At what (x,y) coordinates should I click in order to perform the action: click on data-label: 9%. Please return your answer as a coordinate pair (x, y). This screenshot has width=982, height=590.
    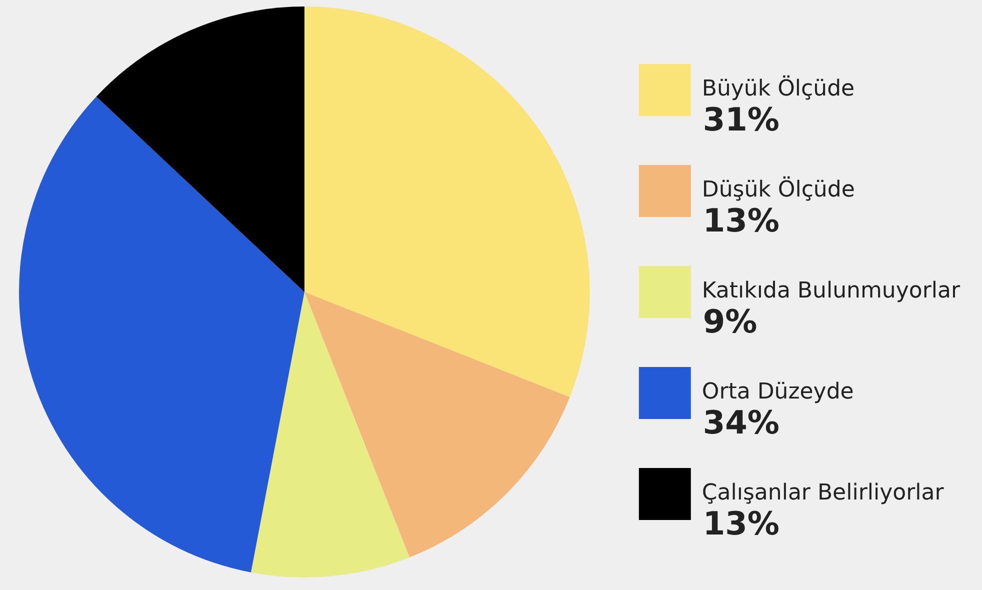
    Looking at the image, I should click on (730, 321).